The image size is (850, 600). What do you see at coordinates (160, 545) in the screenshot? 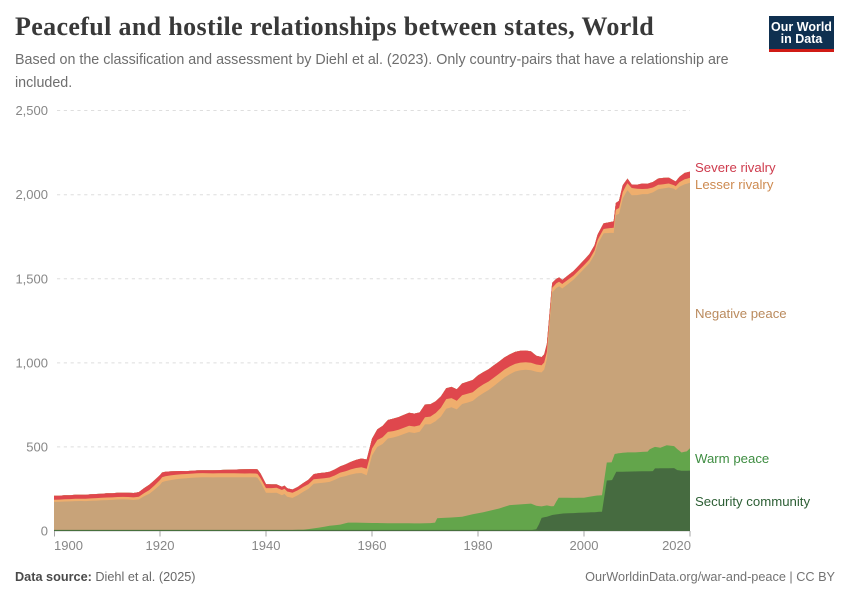
I see `svg-text: 1920` at bounding box center [160, 545].